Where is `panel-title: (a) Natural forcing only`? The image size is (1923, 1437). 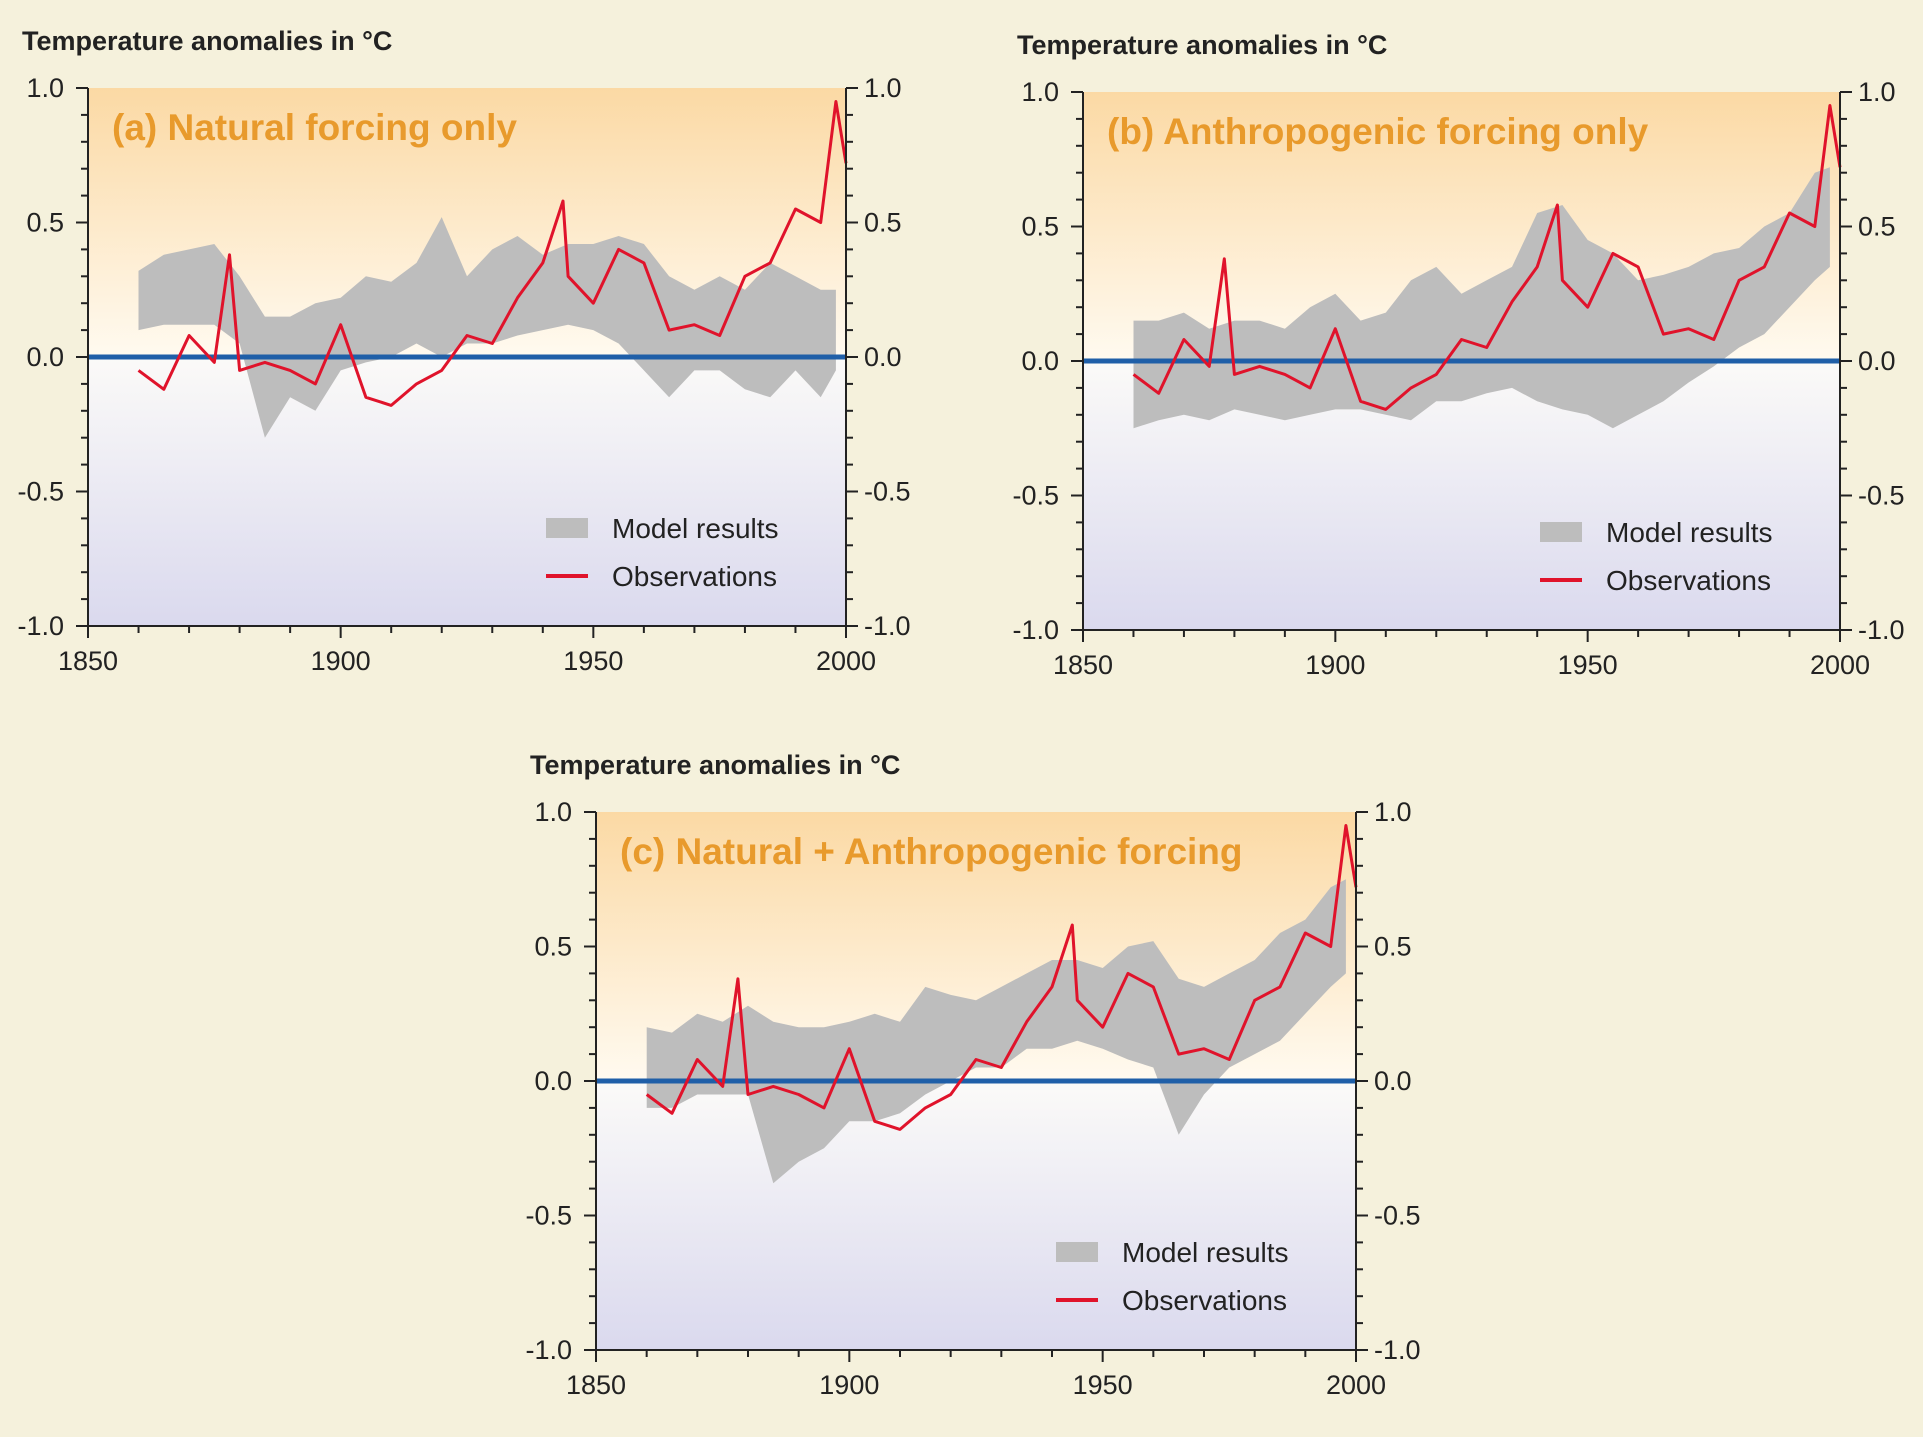 panel-title: (a) Natural forcing only is located at coordinates (314, 127).